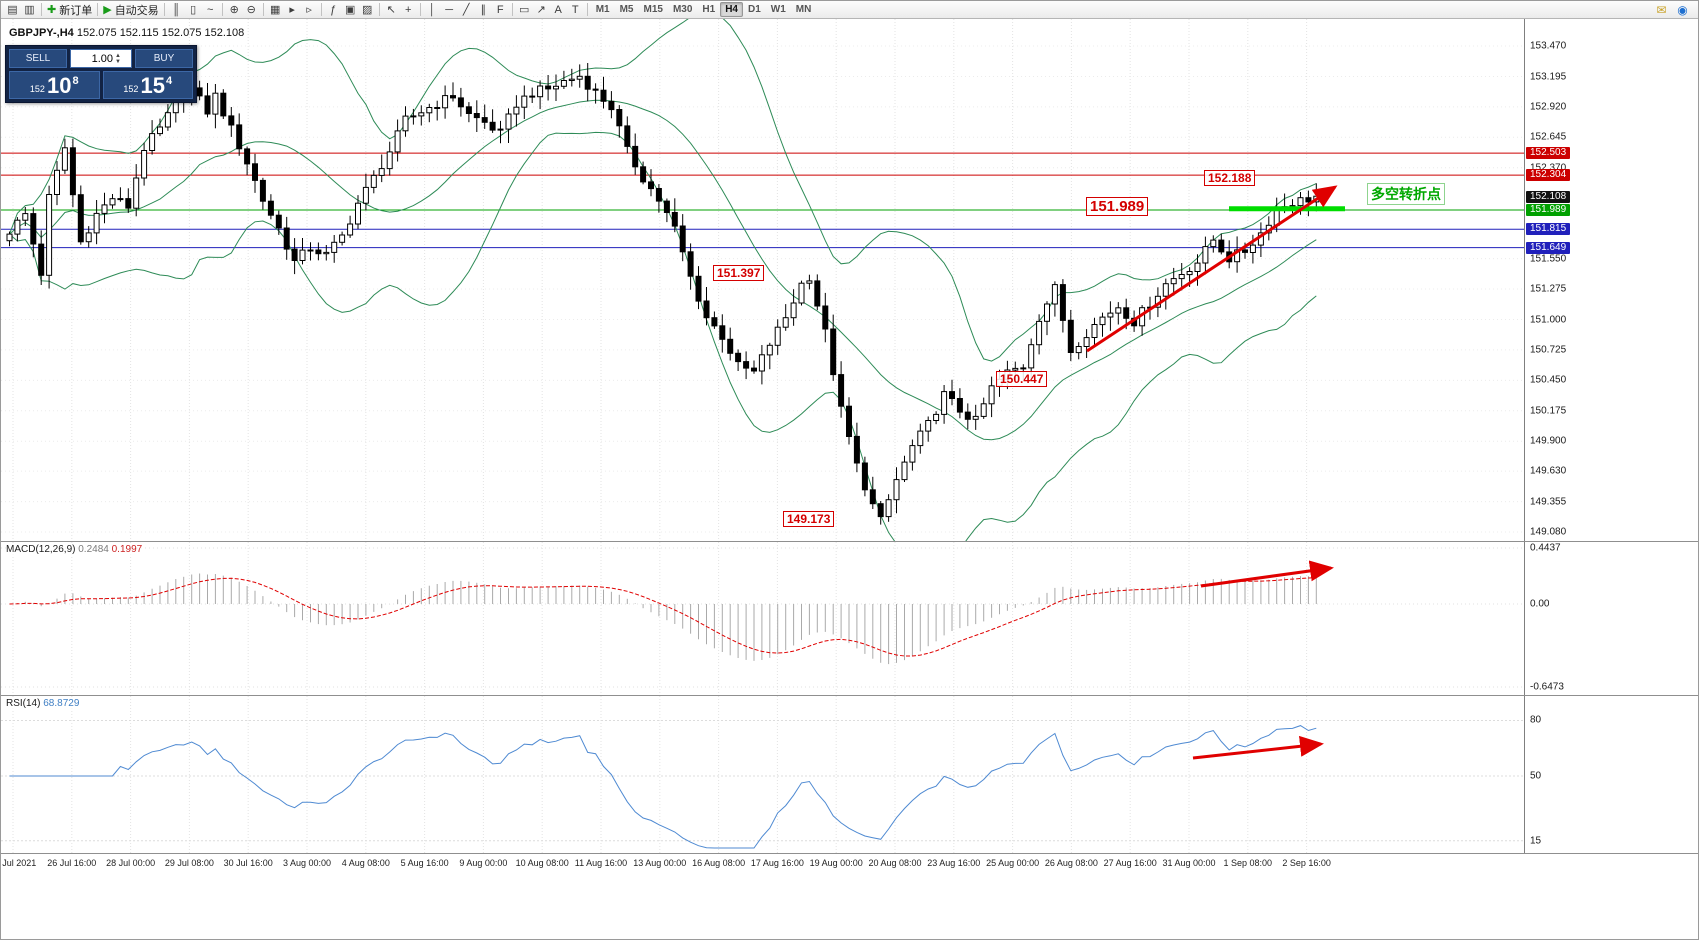 The width and height of the screenshot is (1699, 940). What do you see at coordinates (1548, 46) in the screenshot?
I see `price-tick: 153.470` at bounding box center [1548, 46].